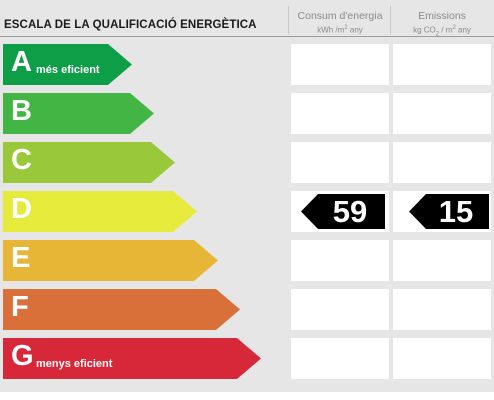 This screenshot has width=494, height=400. I want to click on rating-arrow-d: D, so click(100, 211).